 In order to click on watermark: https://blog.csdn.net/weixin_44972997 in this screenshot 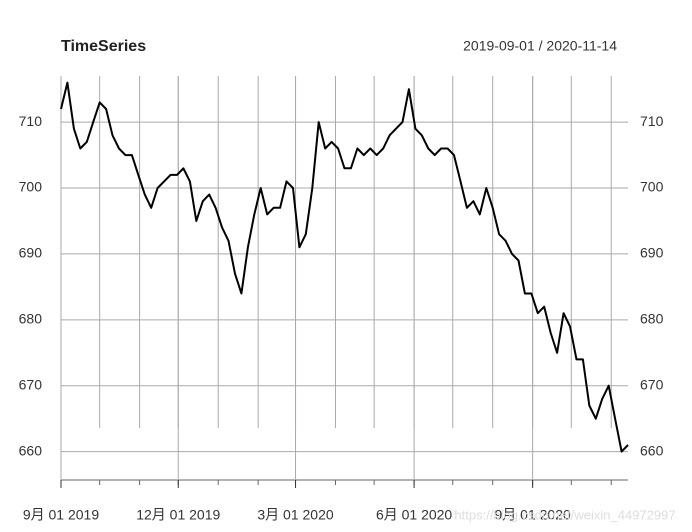, I will do `click(564, 514)`.